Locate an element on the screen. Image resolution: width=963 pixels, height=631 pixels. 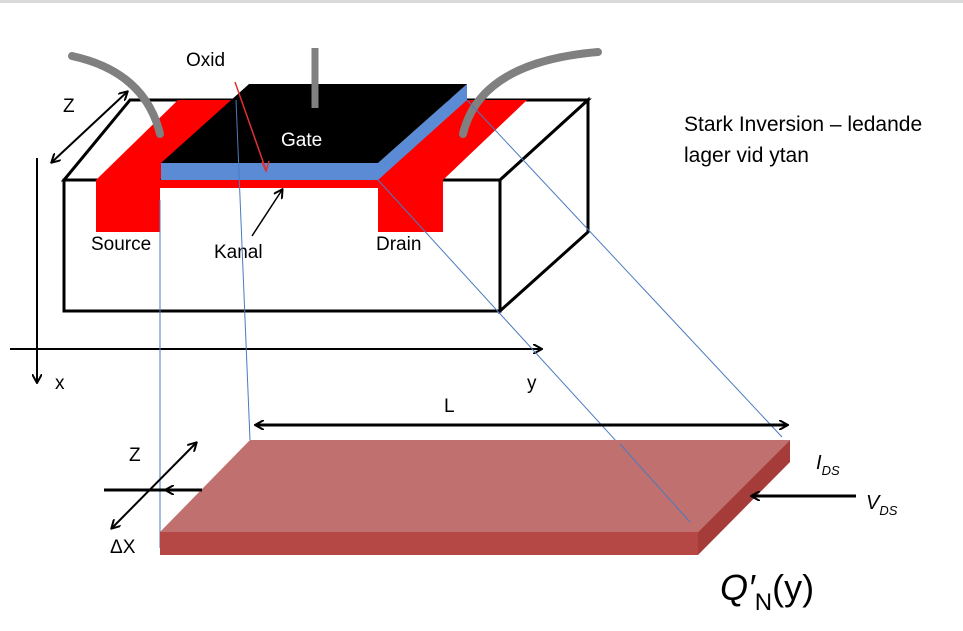
top-divider is located at coordinates (481, 1).